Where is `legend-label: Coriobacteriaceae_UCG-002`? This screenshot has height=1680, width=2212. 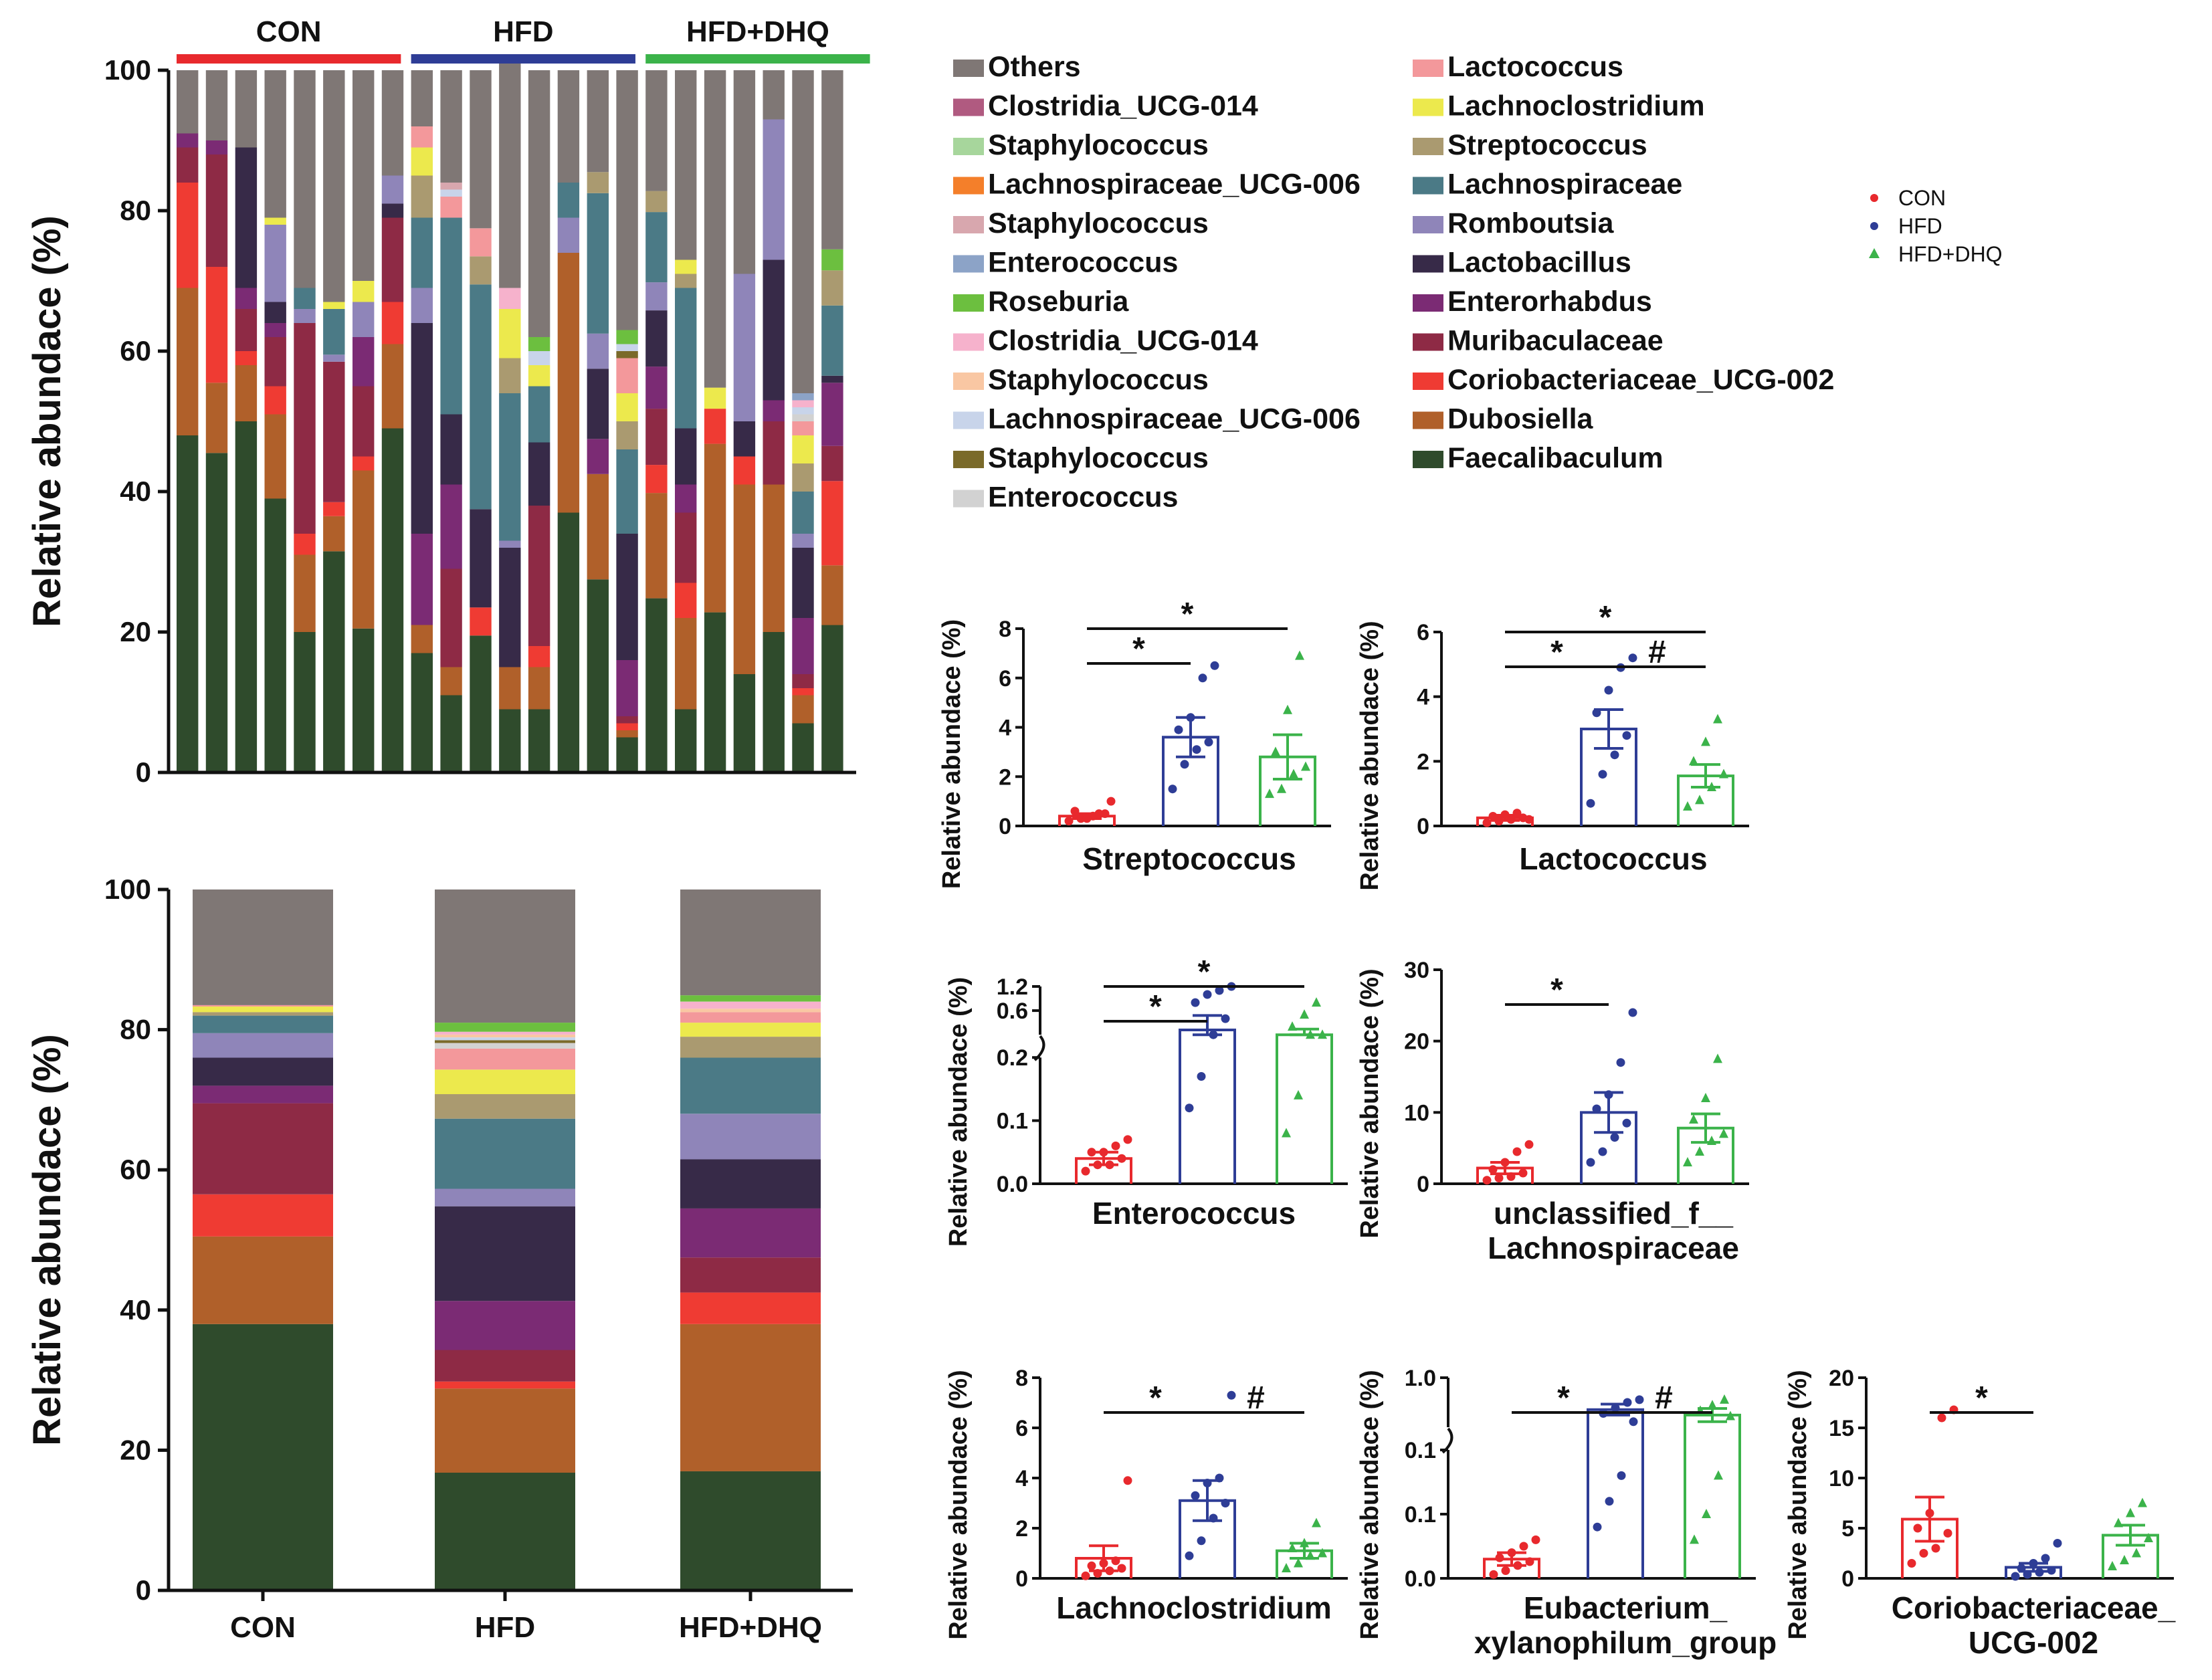 legend-label: Coriobacteriaceae_UCG-002 is located at coordinates (1641, 380).